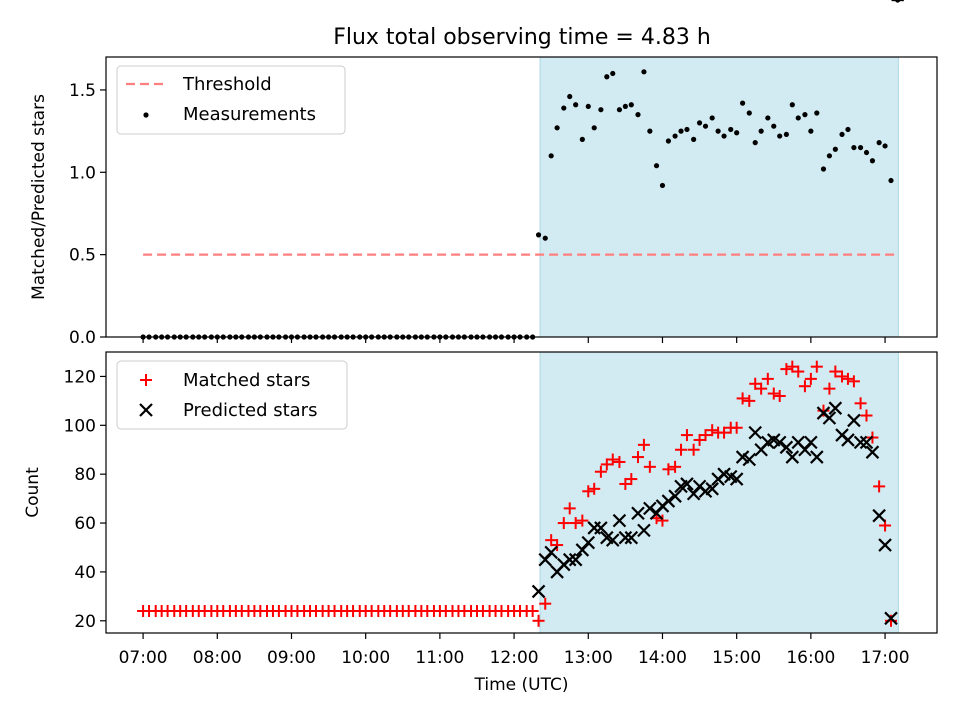 This screenshot has height=720, width=960. I want to click on chart-title: Flux total observing time = 4.83 h, so click(522, 37).